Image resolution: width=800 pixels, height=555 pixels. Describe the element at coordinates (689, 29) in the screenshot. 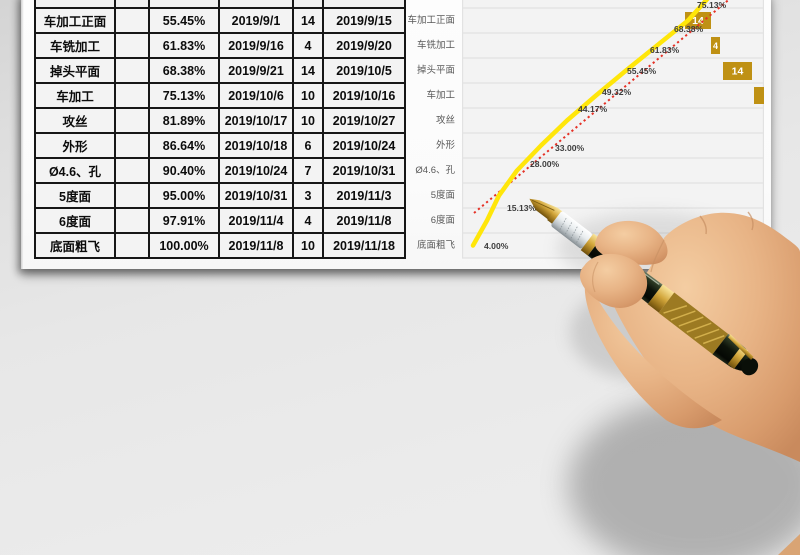

I see `progress-point-label: 68.38%` at that location.